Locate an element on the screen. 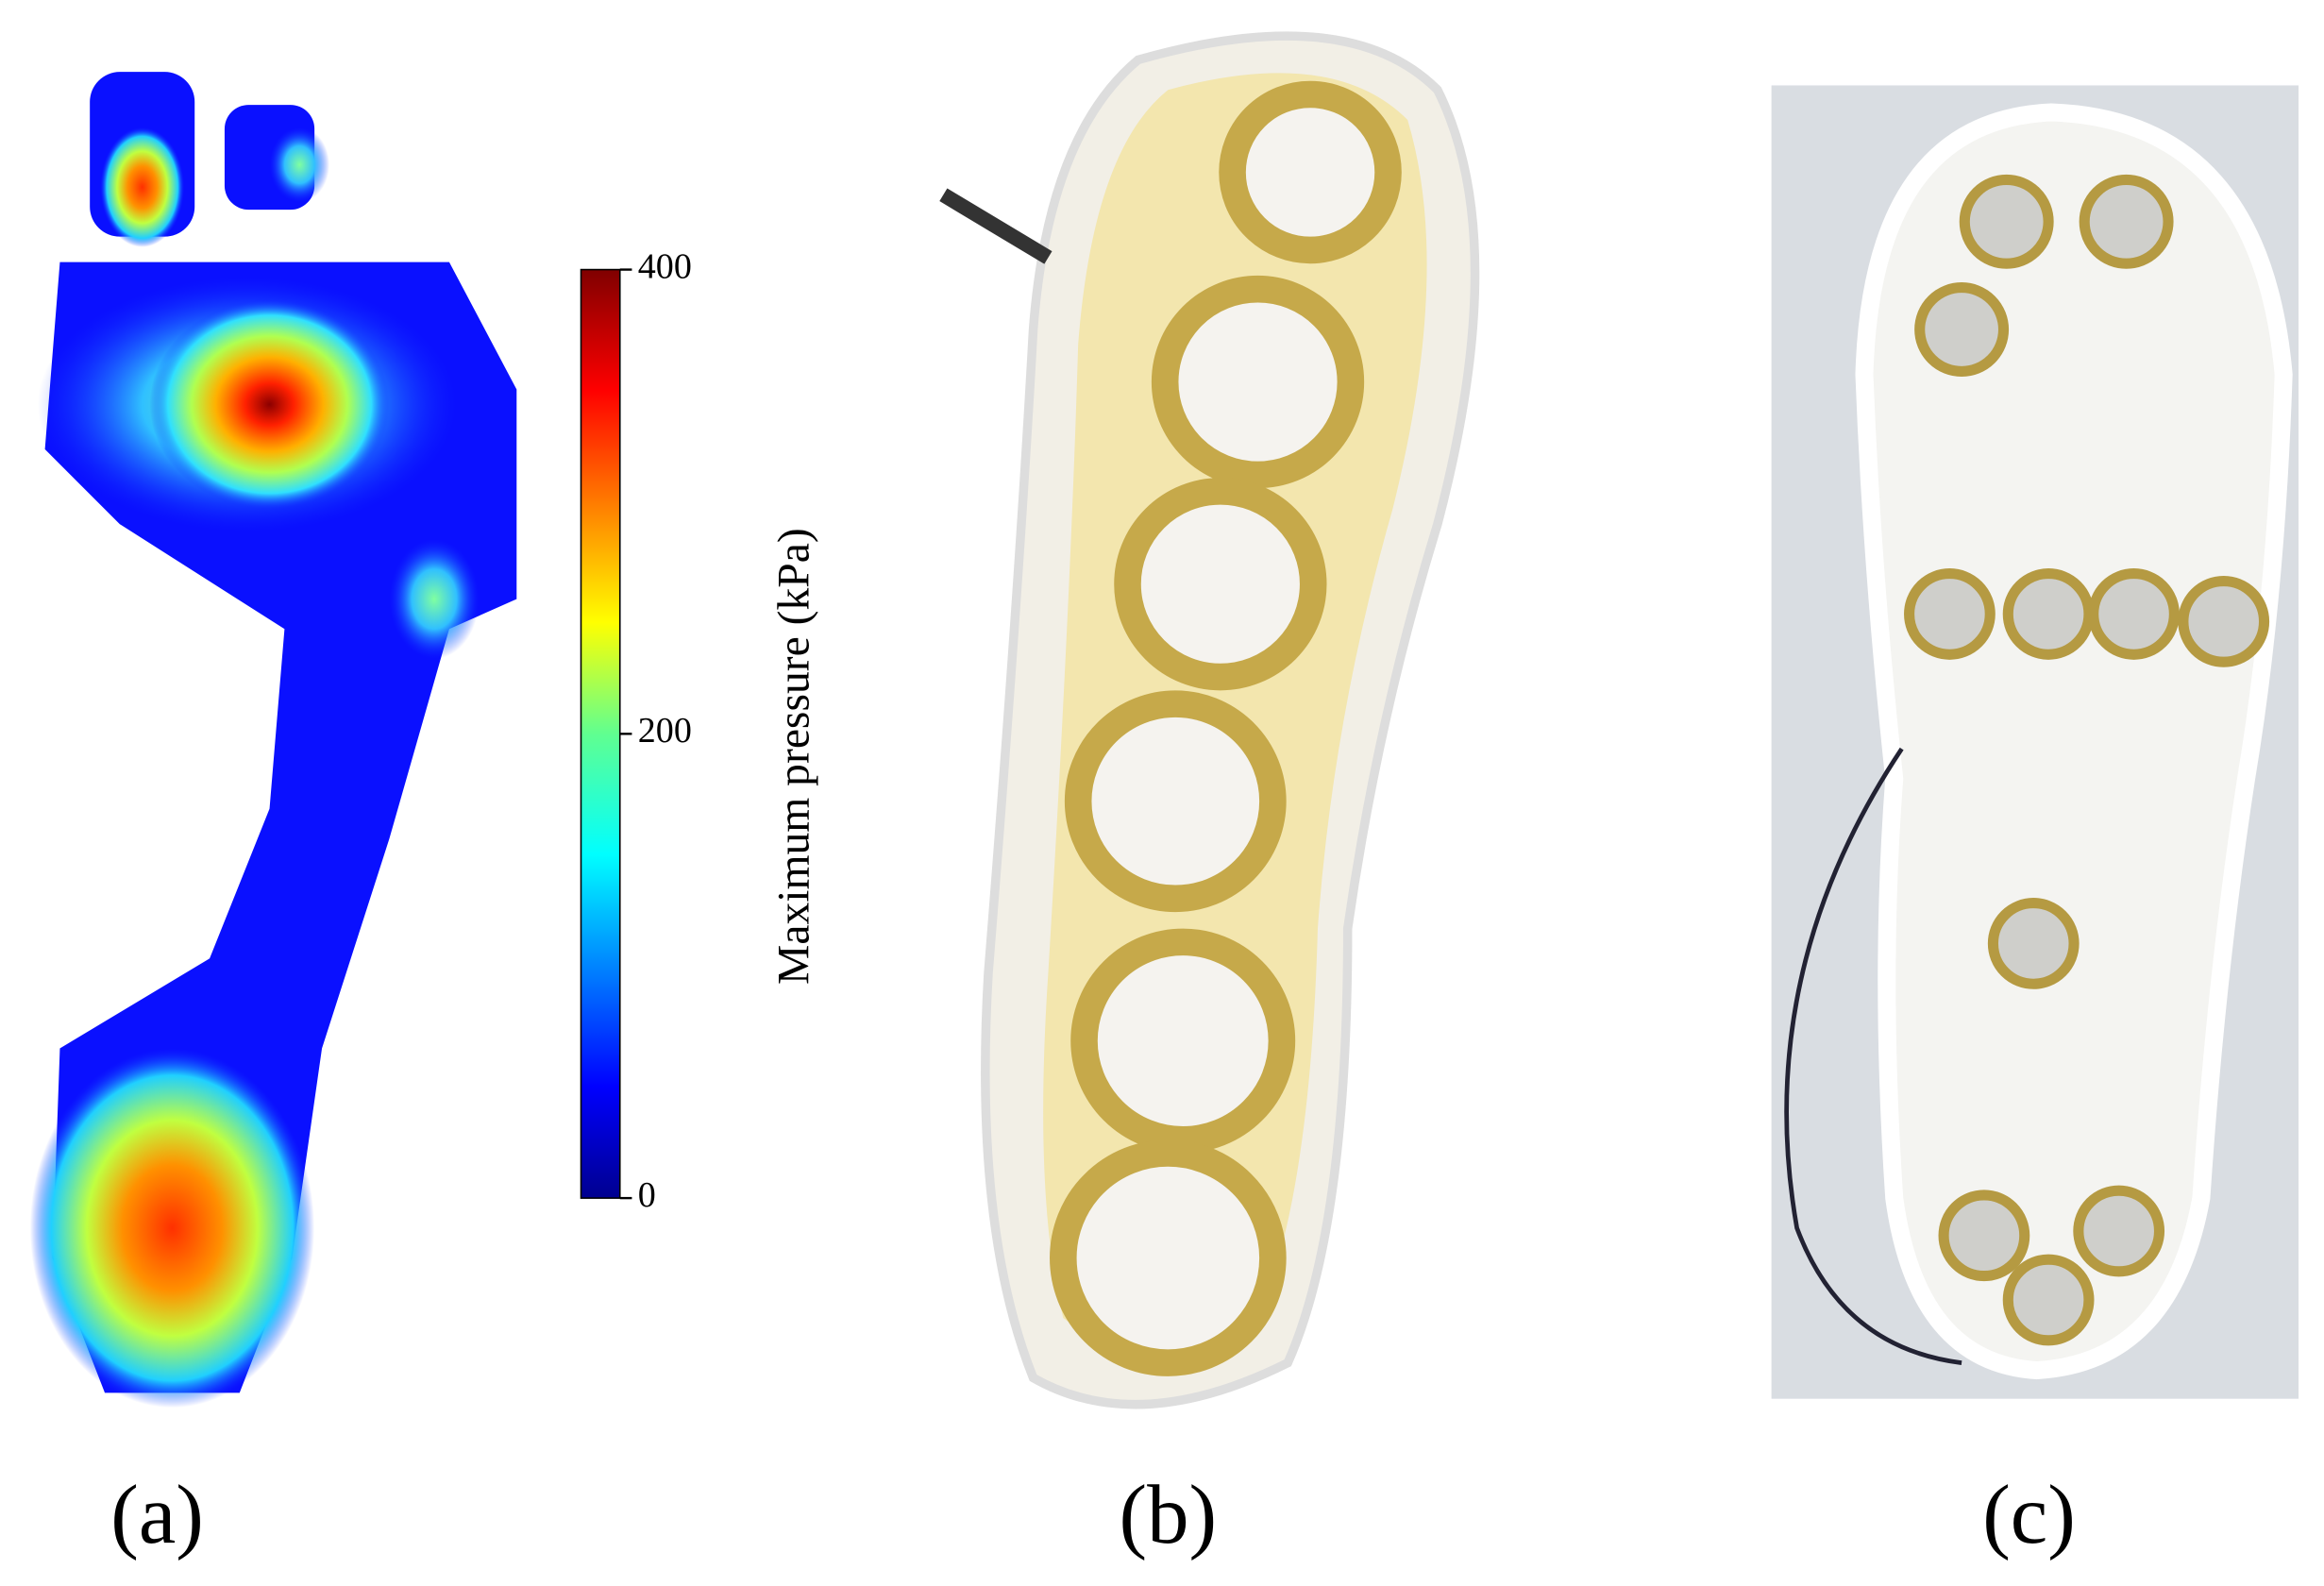  tick-label: 0 is located at coordinates (647, 1195).